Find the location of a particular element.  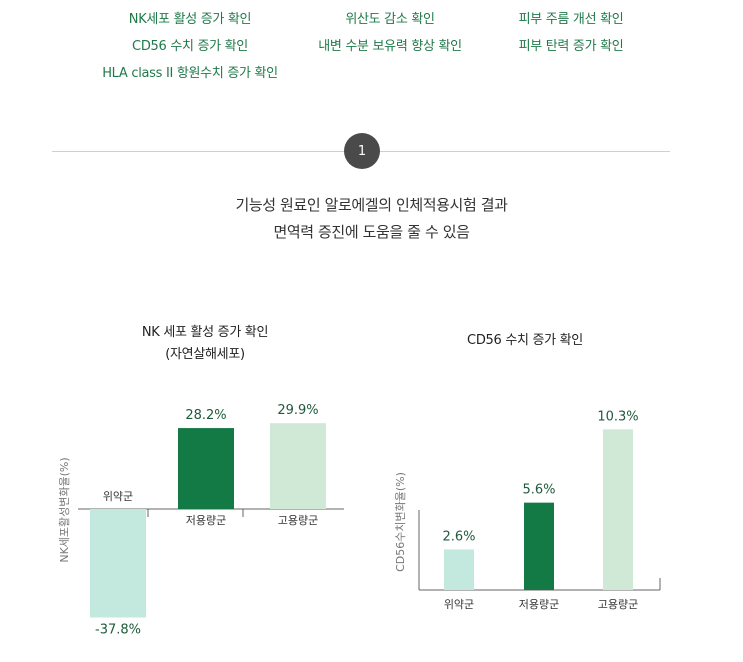

chart1-y-axis-label: NK세포활성변화율(%) is located at coordinates (64, 509).